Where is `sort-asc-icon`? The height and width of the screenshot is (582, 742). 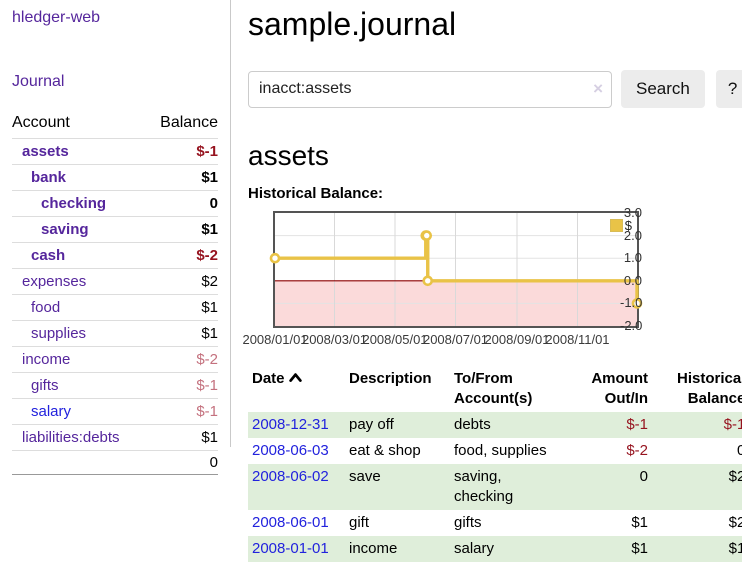 sort-asc-icon is located at coordinates (295, 379).